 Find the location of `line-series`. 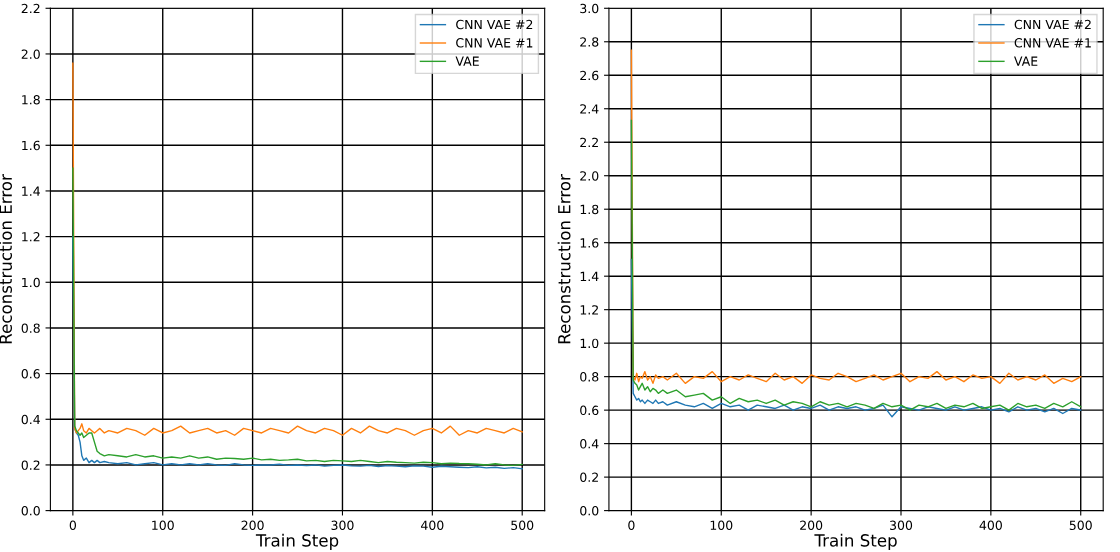

line-series is located at coordinates (856, 338).